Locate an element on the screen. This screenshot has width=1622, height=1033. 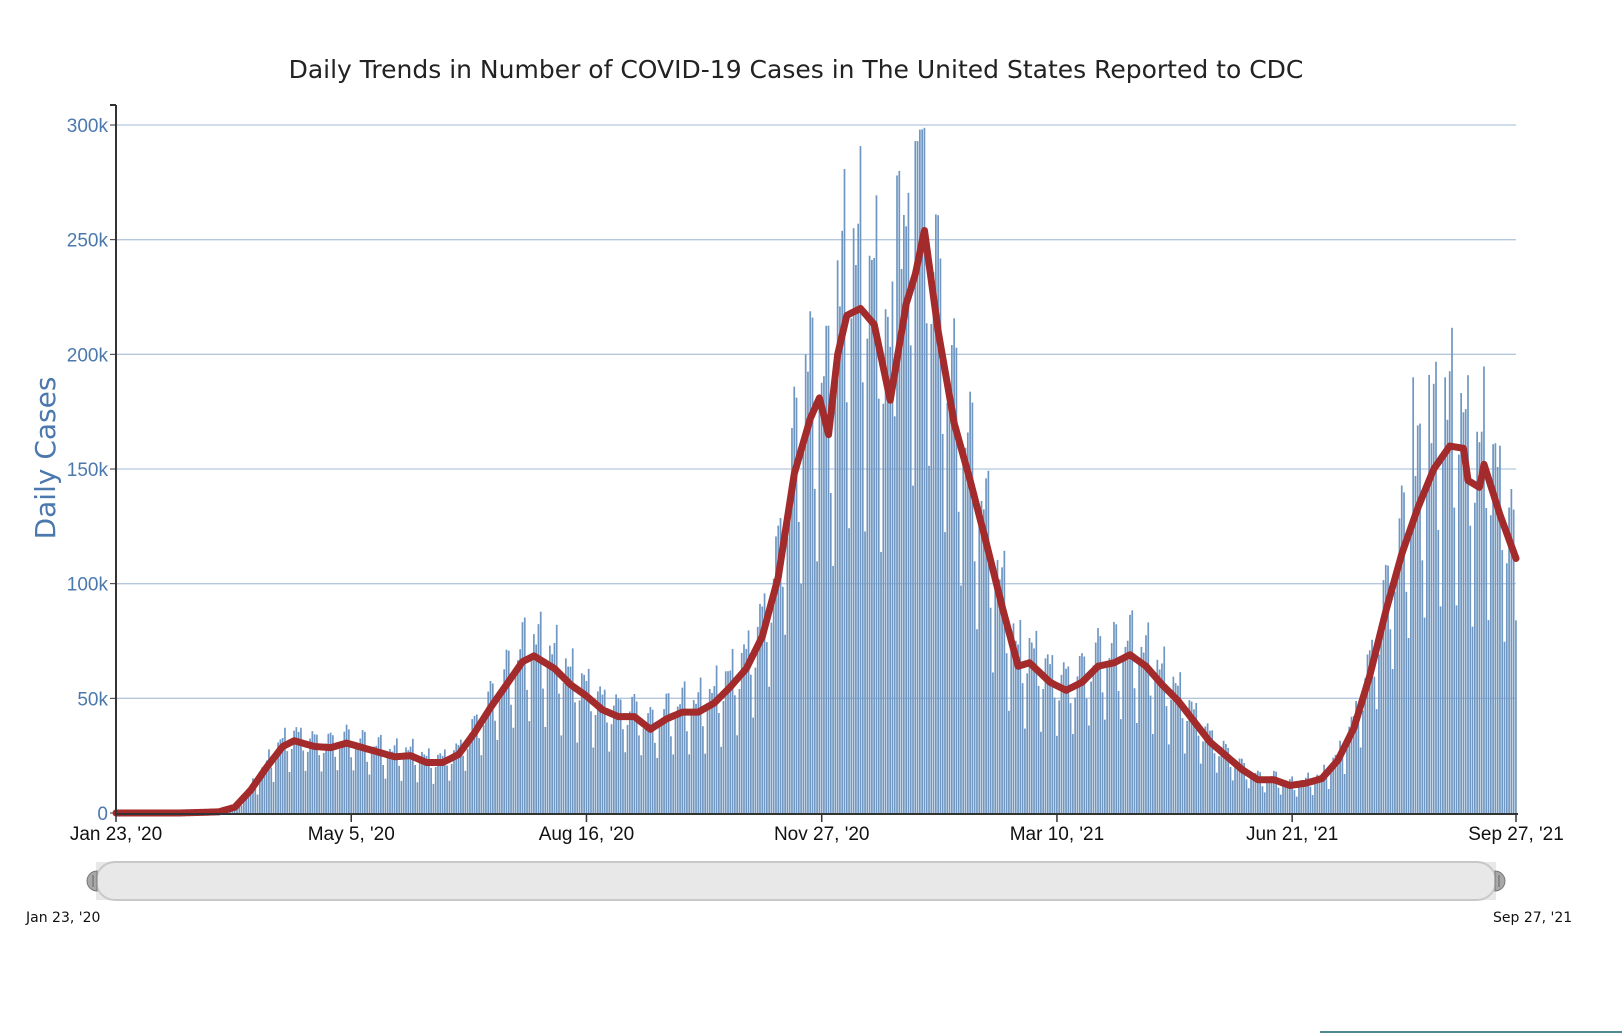
y-tick-label: 200k is located at coordinates (88, 355).